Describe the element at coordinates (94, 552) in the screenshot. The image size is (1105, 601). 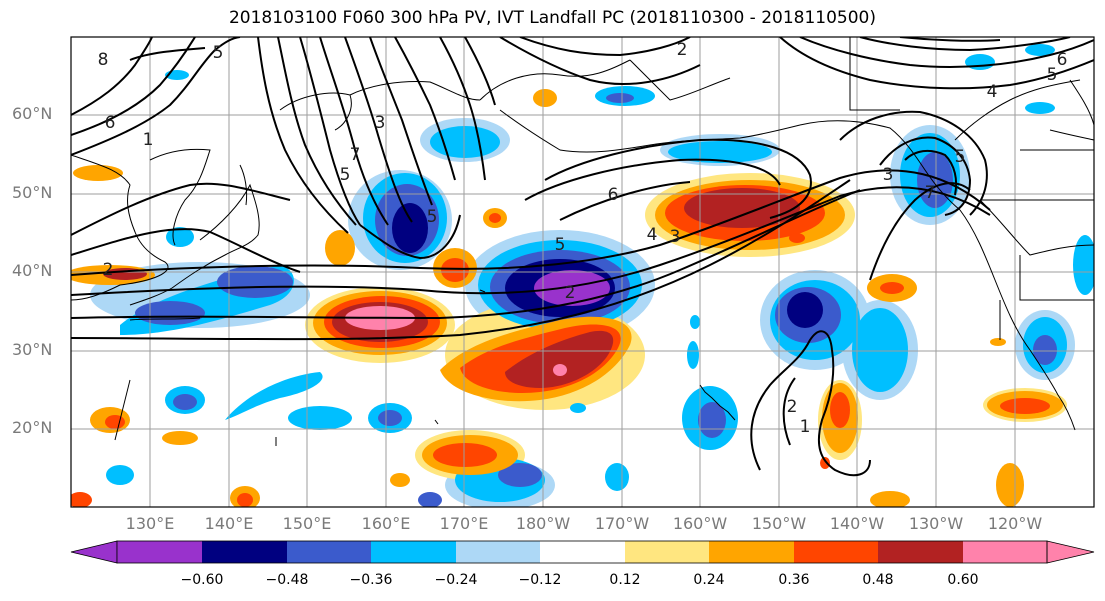
I see `colorbar-extend-low` at that location.